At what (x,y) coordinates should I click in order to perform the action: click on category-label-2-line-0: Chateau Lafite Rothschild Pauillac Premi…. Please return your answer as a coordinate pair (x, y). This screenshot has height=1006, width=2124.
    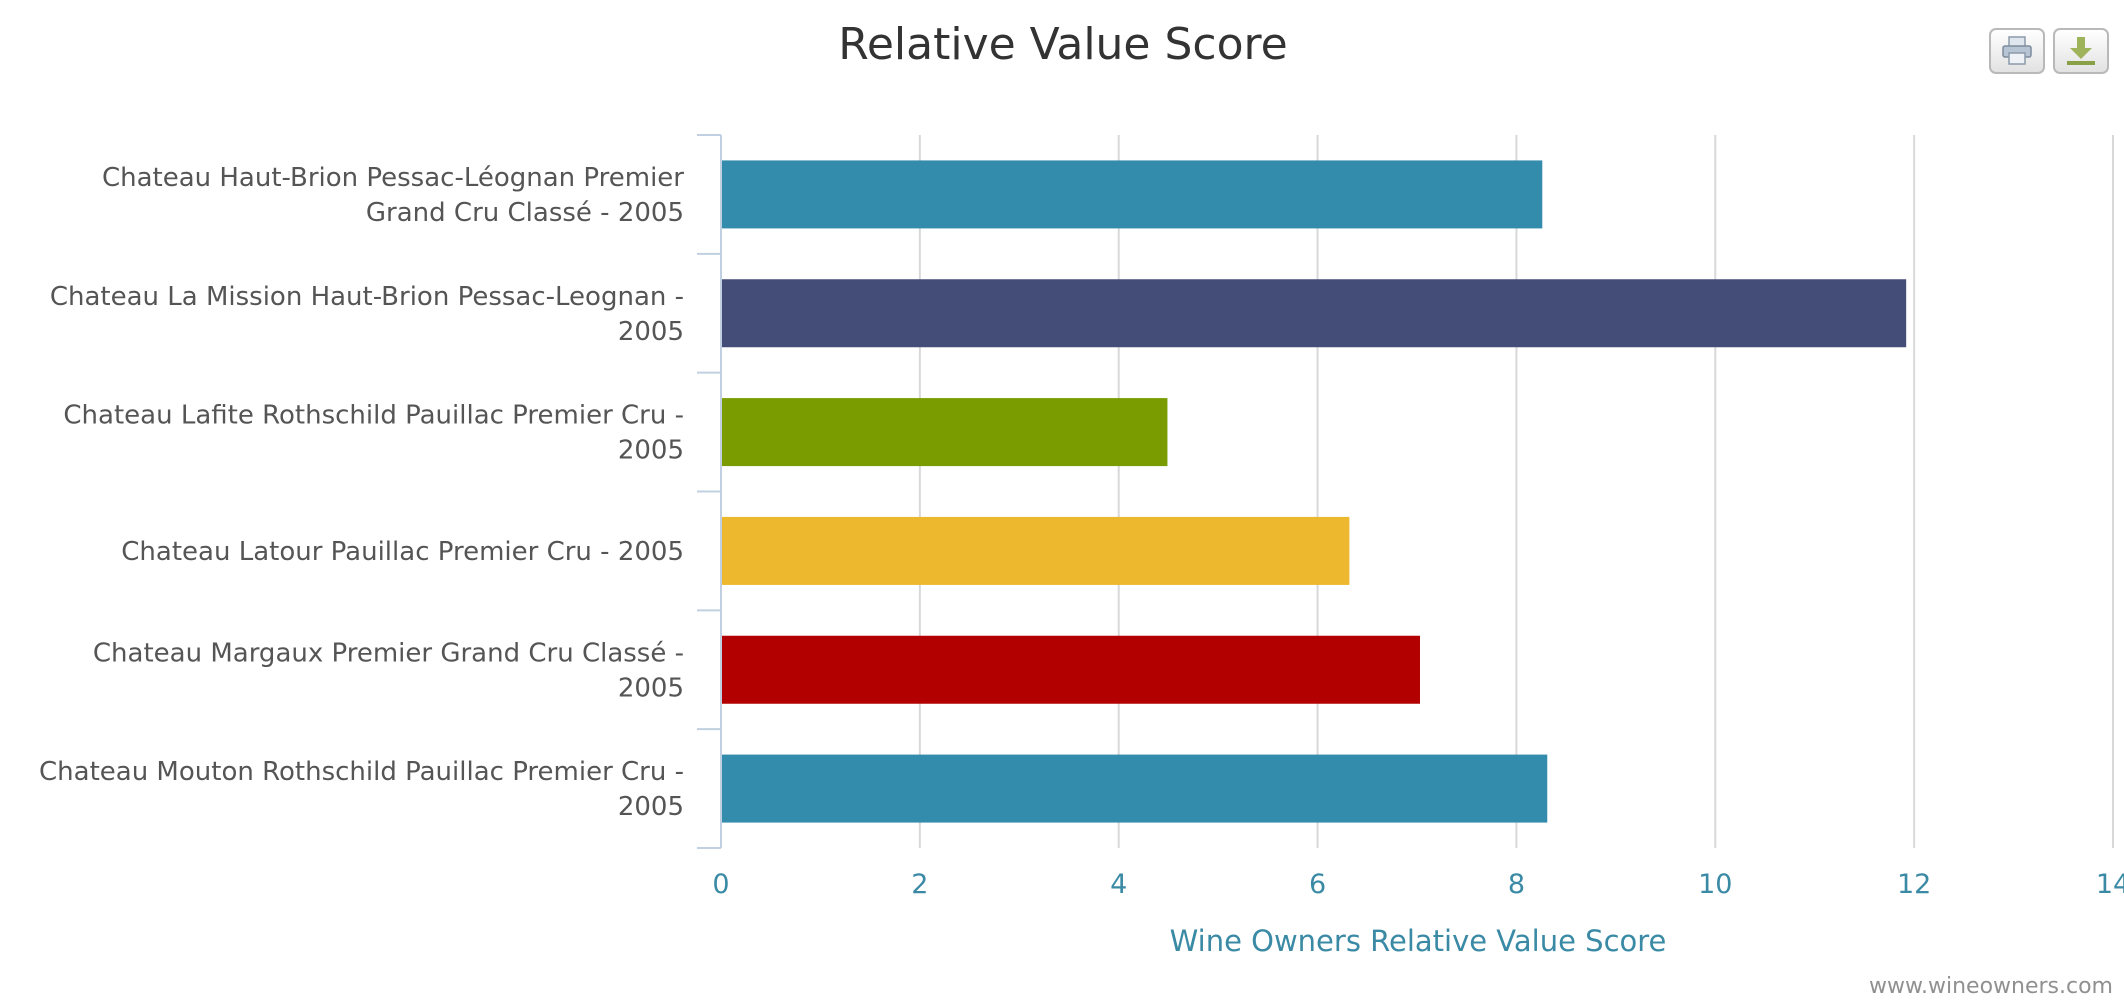
    Looking at the image, I should click on (373, 416).